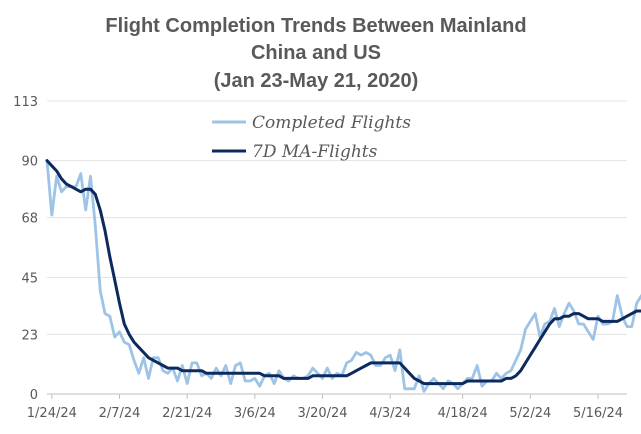 This screenshot has height=434, width=641. What do you see at coordinates (120, 413) in the screenshot?
I see `x-tick-label-1: 2/7/24` at bounding box center [120, 413].